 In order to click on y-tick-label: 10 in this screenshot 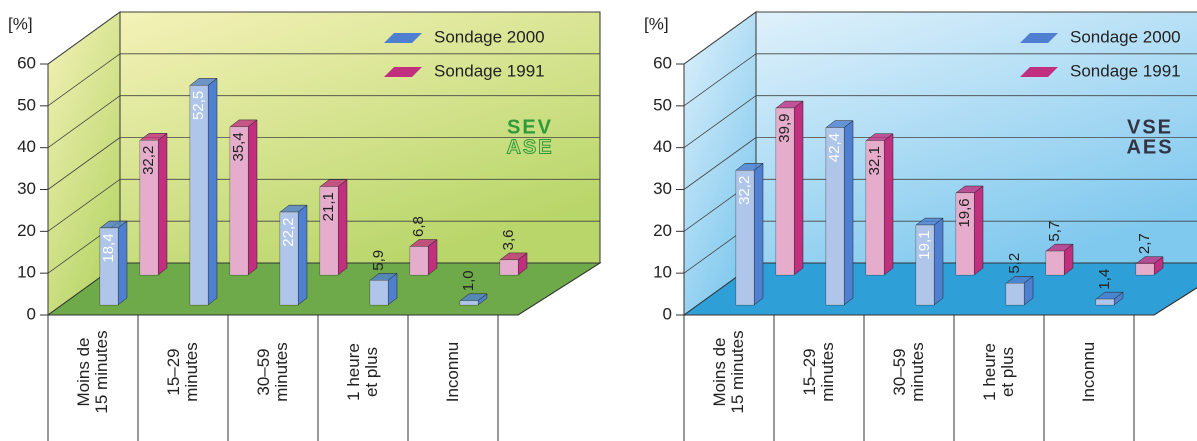, I will do `click(26, 272)`.